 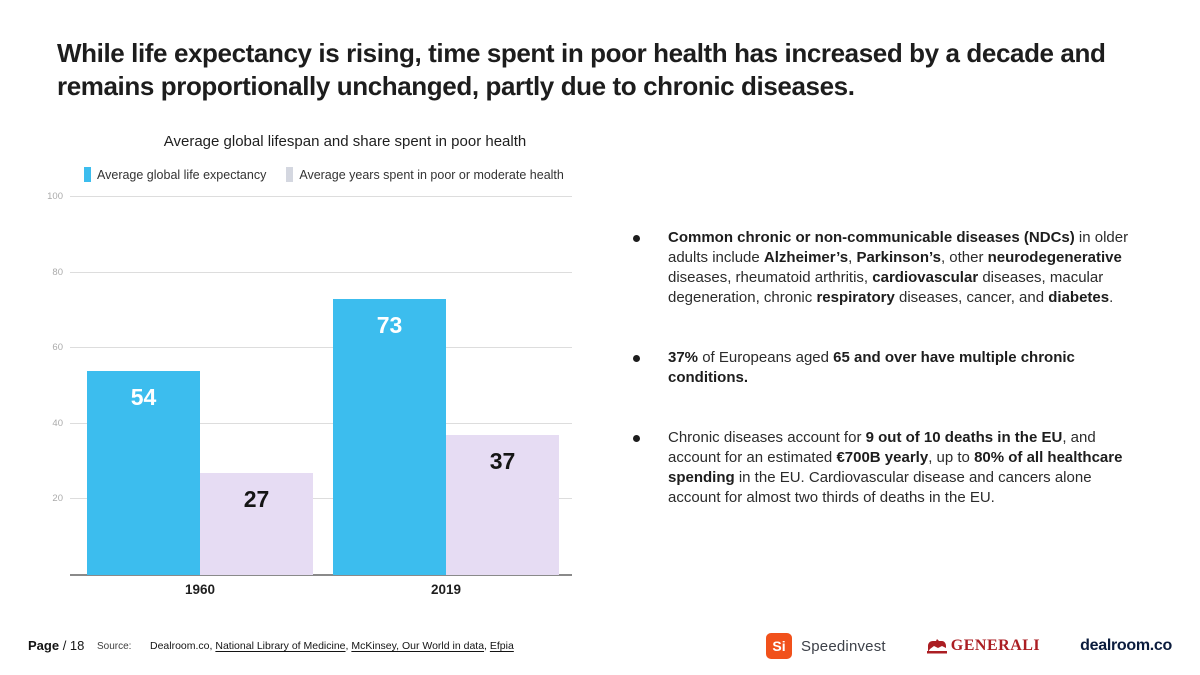 What do you see at coordinates (389, 437) in the screenshot?
I see `bar-2019-life-expectancy: 73` at bounding box center [389, 437].